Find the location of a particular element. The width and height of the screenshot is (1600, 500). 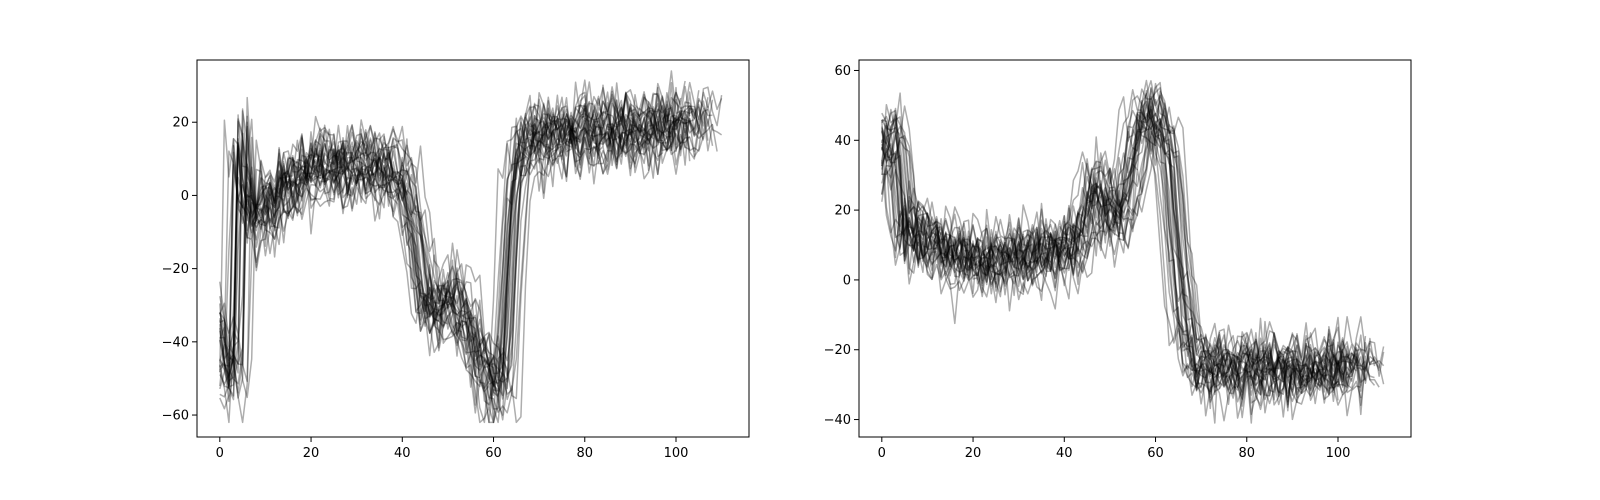

y-tick-label: 60 is located at coordinates (842, 71).